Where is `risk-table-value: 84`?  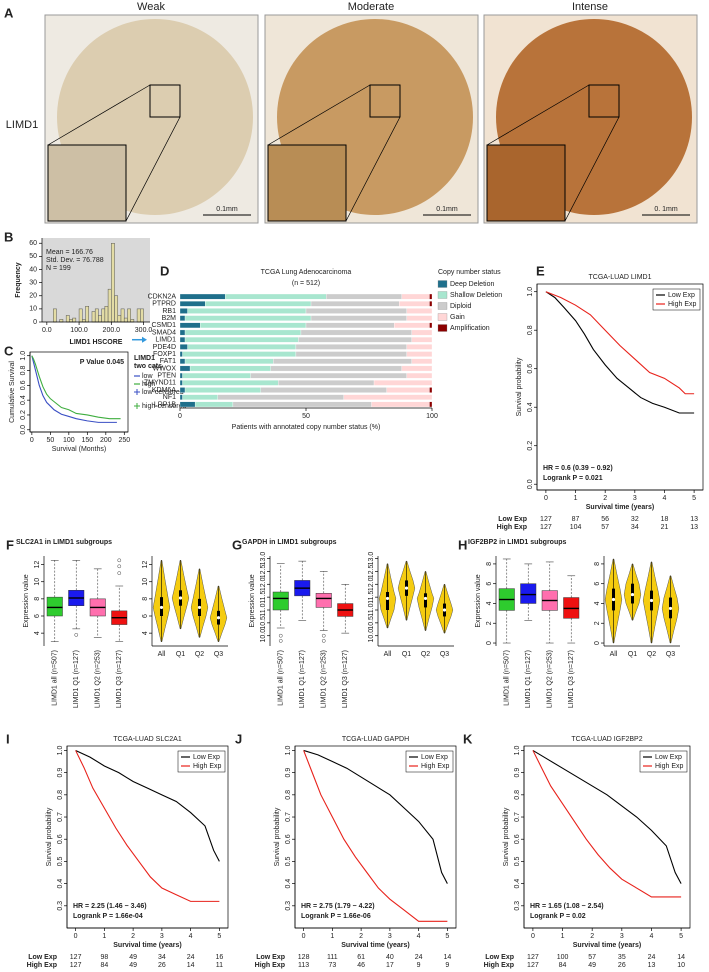 risk-table-value: 84 is located at coordinates (563, 965).